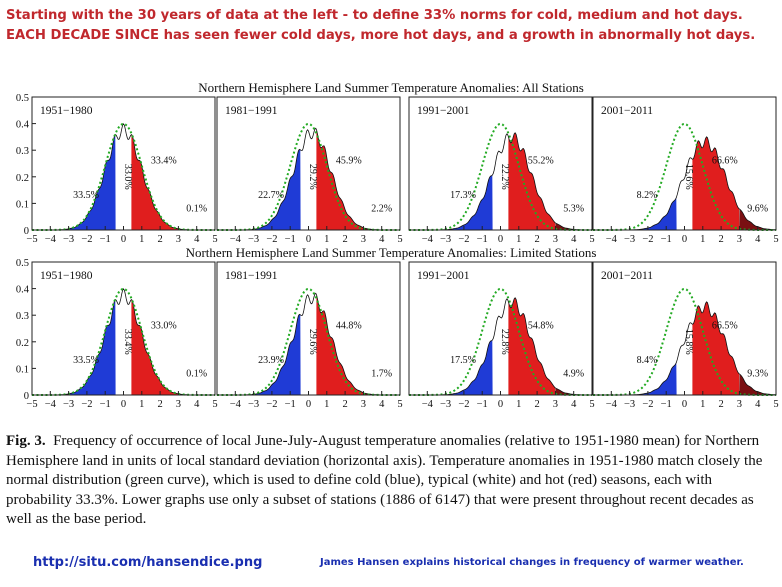 This screenshot has width=782, height=587. Describe the element at coordinates (66, 276) in the screenshot. I see `period-label: 1951−1980` at that location.